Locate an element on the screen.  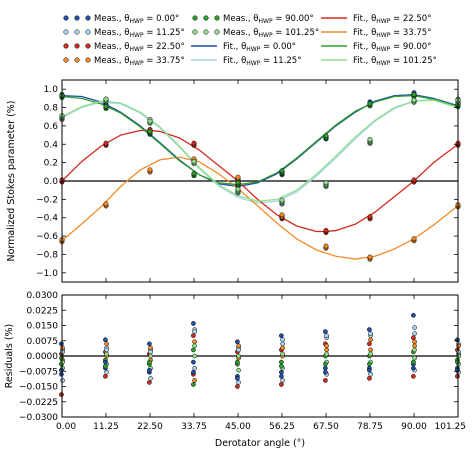
legend-entry-fit-hwp-90.00: Fit., θHWP = 90.00° is located at coordinates (392, 47).